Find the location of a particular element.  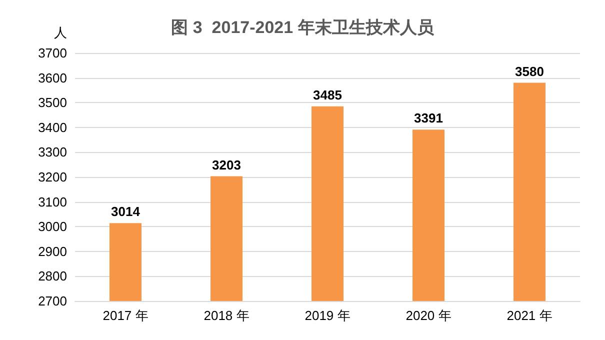

x-tick-label: 2018 年 is located at coordinates (227, 315).